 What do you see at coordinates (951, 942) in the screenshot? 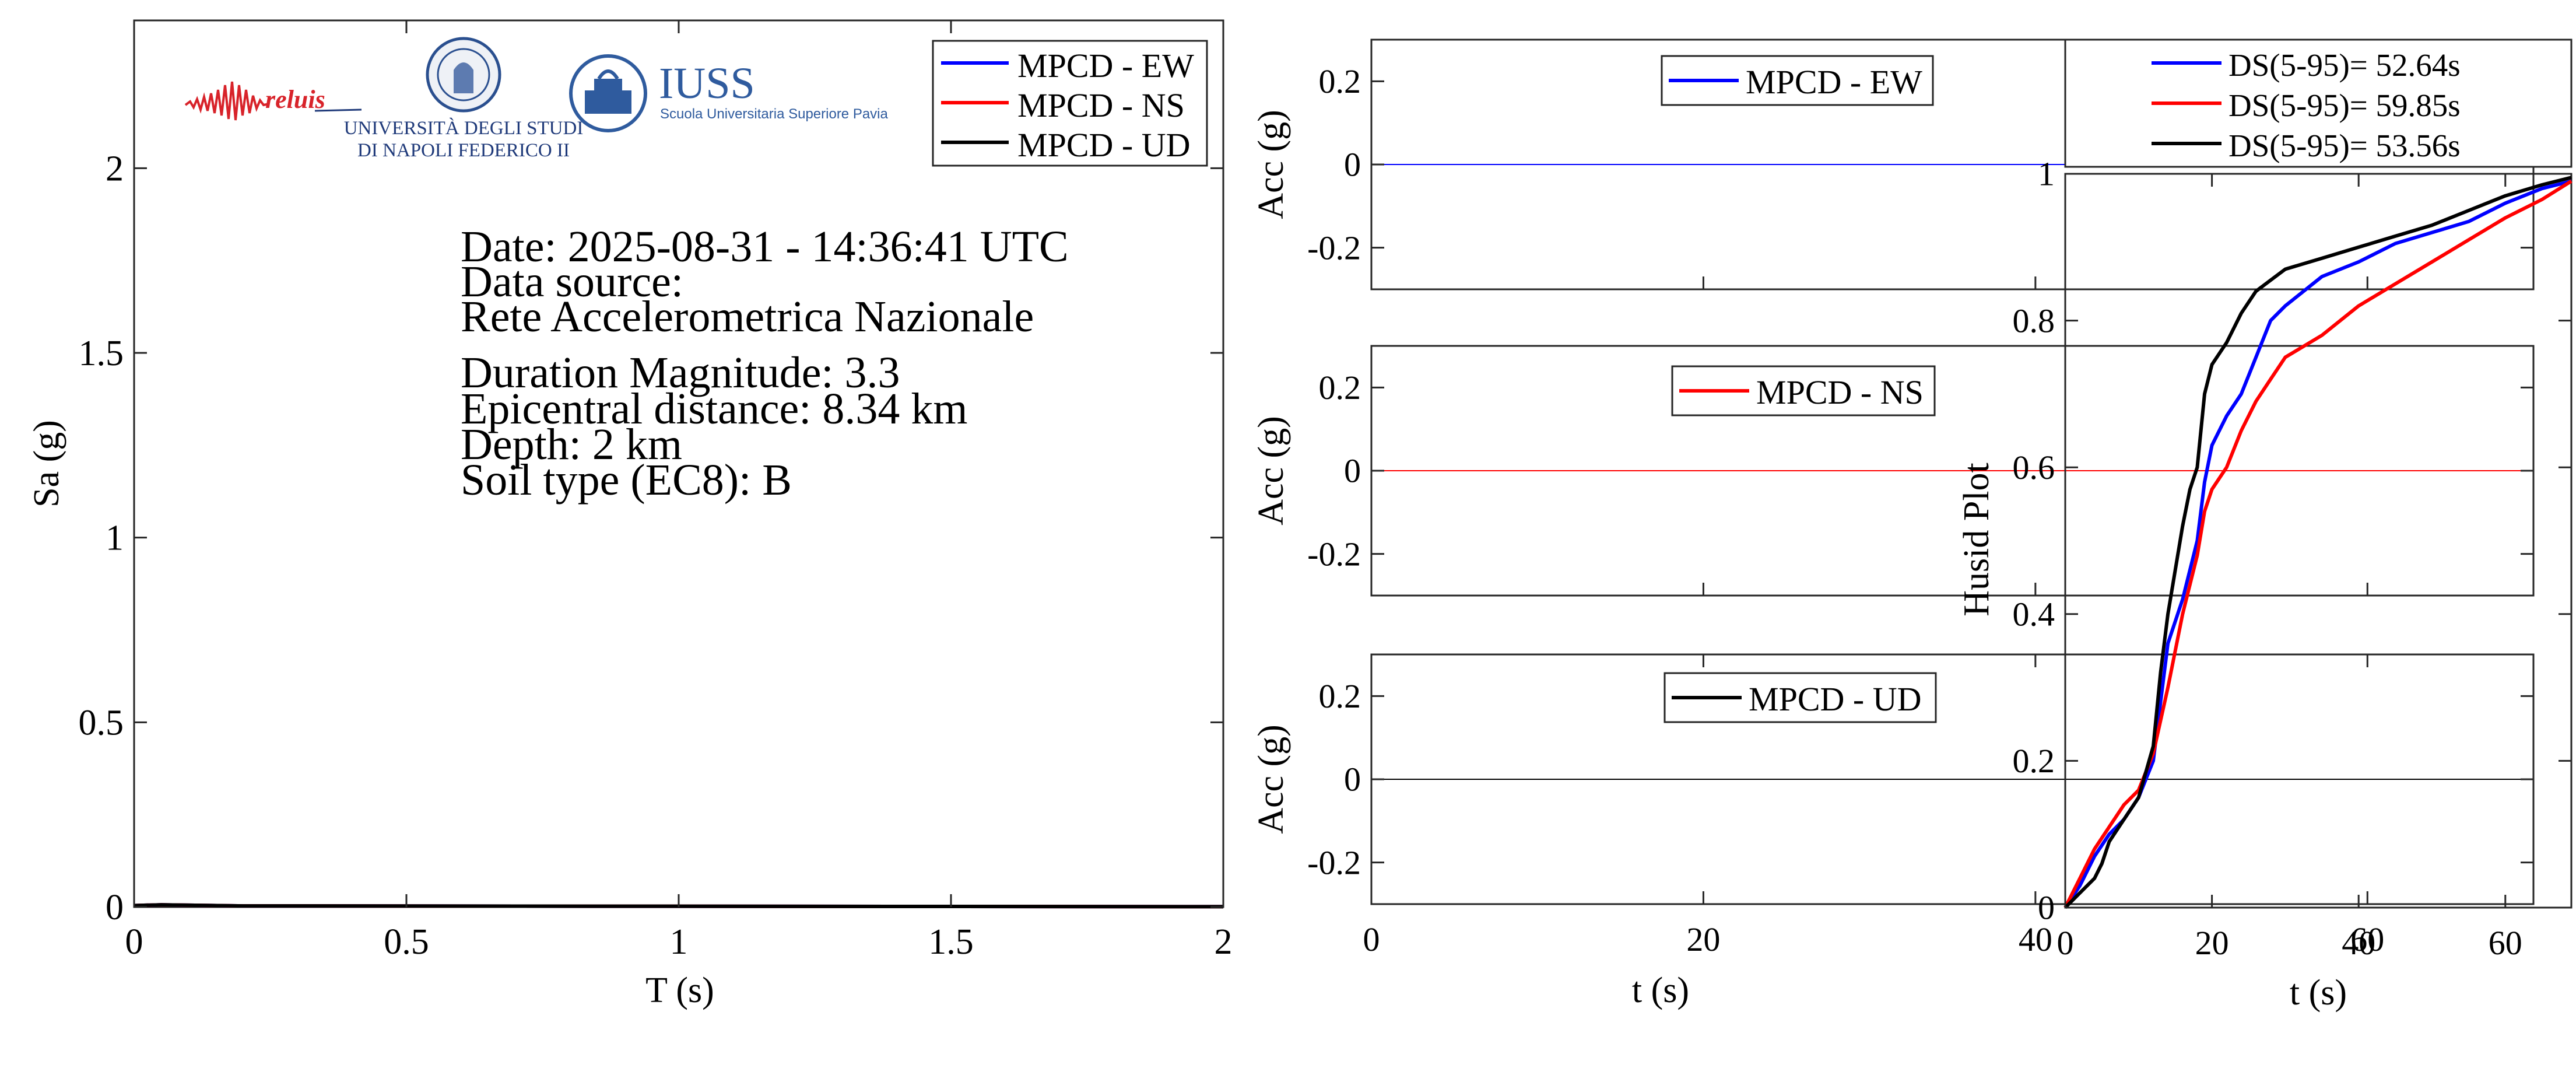
I see `spectrum-xtick-label: 1.5` at bounding box center [951, 942].